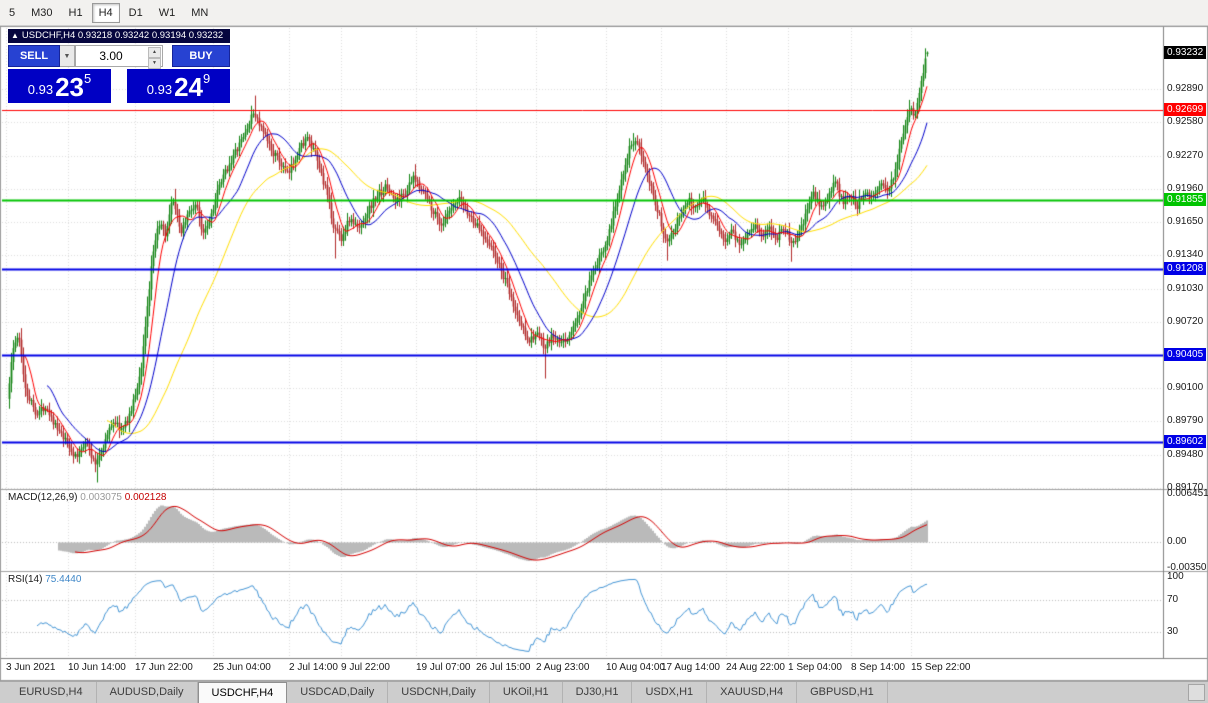 This screenshot has height=703, width=1208. What do you see at coordinates (159, 89) in the screenshot?
I see `buy-price-prefix: 0.93` at bounding box center [159, 89].